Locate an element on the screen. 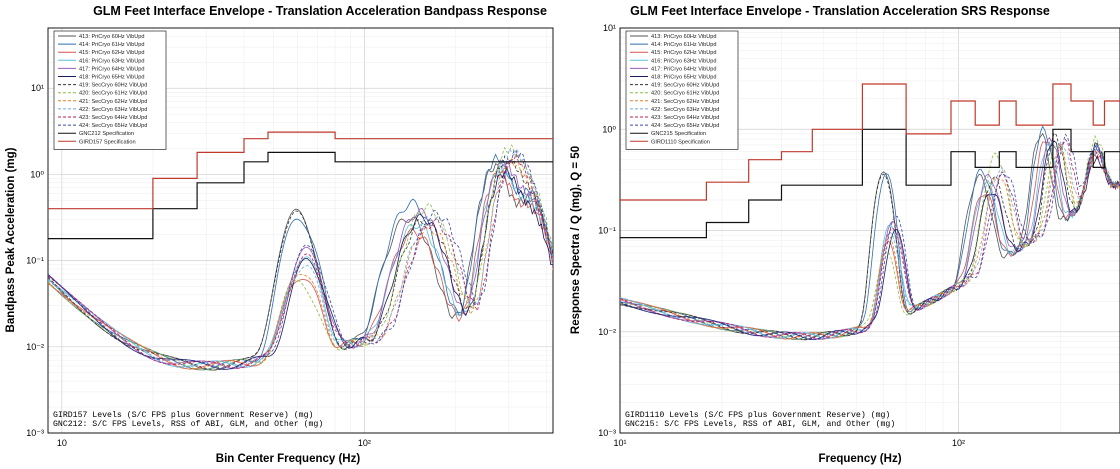  legend-entry: GNC212 Specification is located at coordinates (106, 134).